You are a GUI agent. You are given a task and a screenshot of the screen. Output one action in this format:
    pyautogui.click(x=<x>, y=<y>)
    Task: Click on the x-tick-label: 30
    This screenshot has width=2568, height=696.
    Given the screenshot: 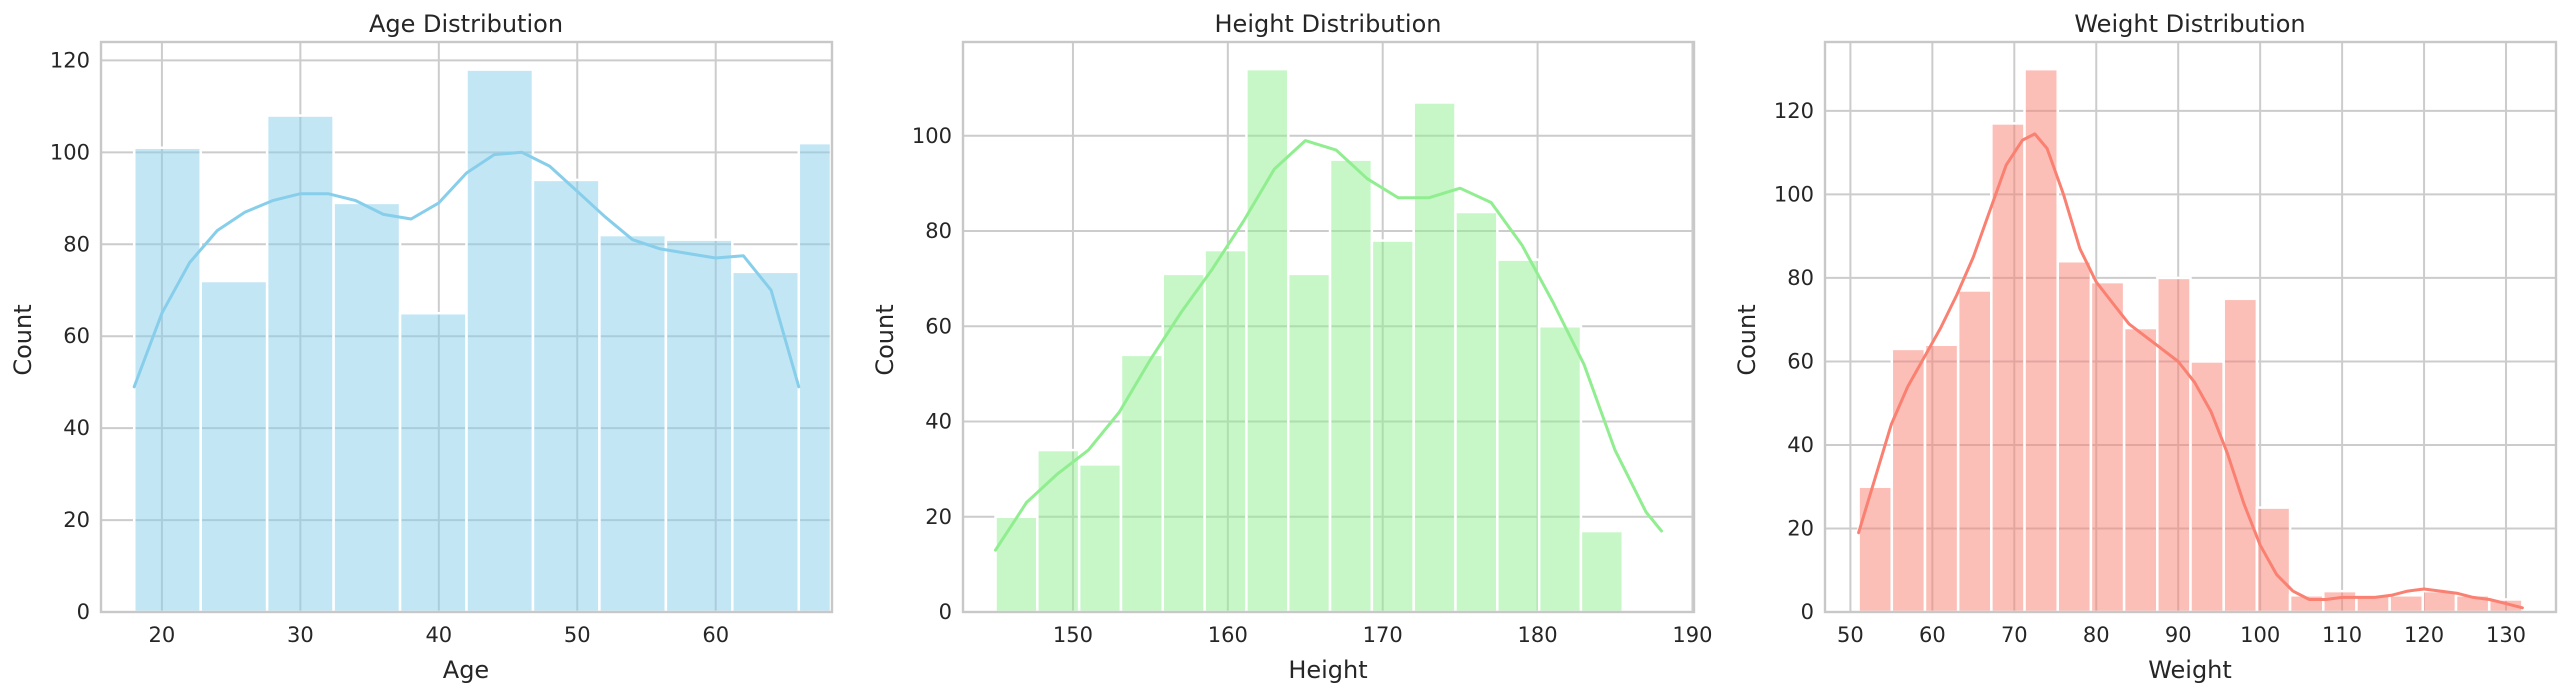 What is the action you would take?
    pyautogui.click(x=300, y=635)
    